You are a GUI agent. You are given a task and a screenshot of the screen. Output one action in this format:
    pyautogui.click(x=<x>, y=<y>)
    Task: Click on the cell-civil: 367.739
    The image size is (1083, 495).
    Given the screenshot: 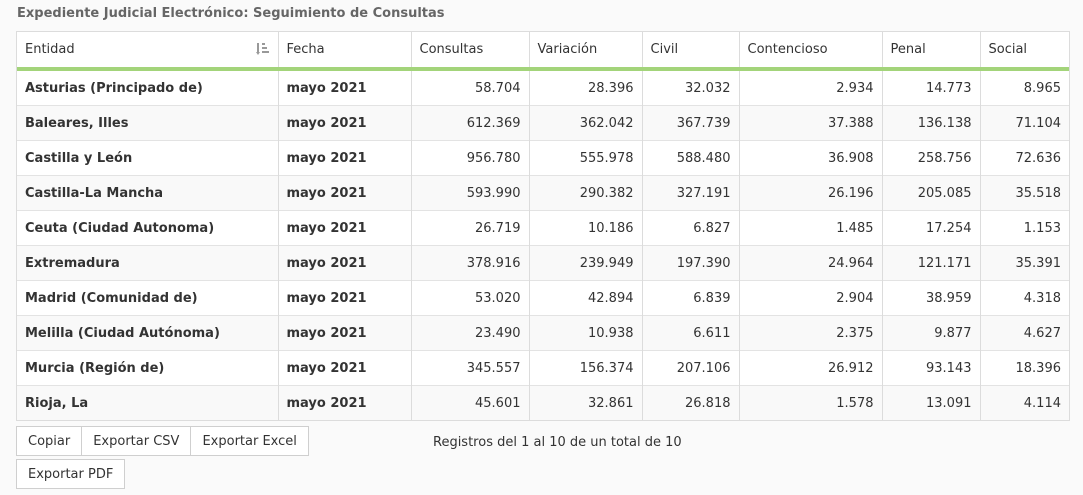 What is the action you would take?
    pyautogui.click(x=691, y=123)
    